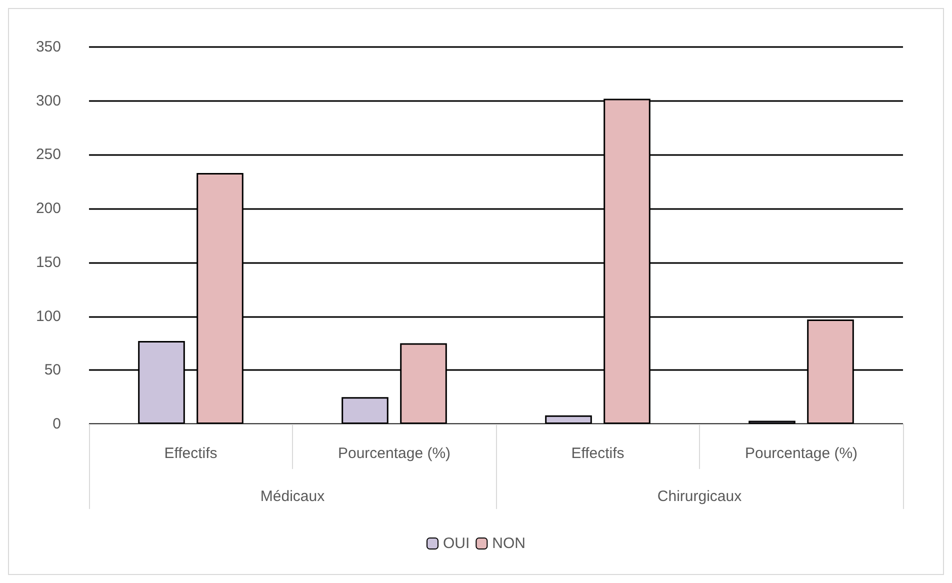 This screenshot has width=952, height=583. Describe the element at coordinates (52, 370) in the screenshot. I see `y-tick-label: 50` at that location.